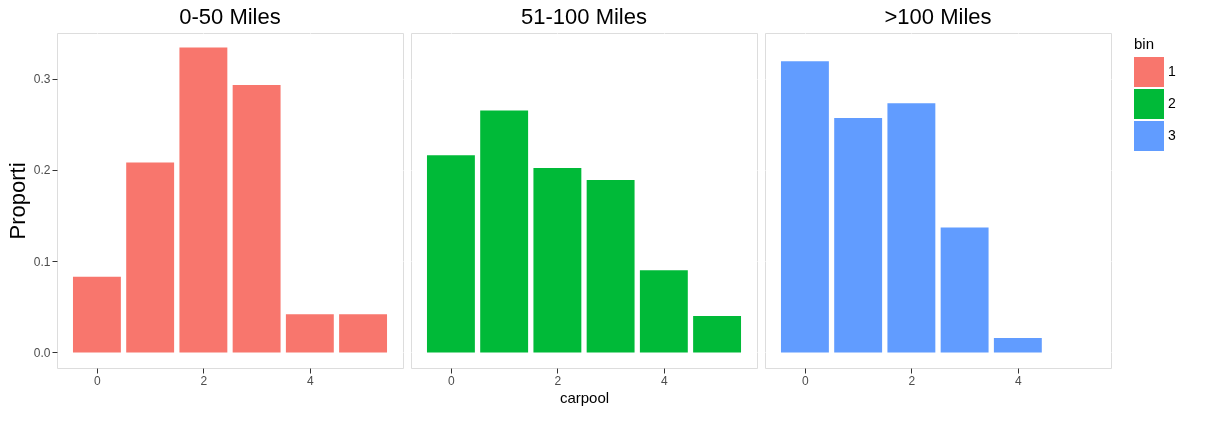 This screenshot has height=445, width=1225. What do you see at coordinates (42, 261) in the screenshot?
I see `y-tick-label: 0.1` at bounding box center [42, 261].